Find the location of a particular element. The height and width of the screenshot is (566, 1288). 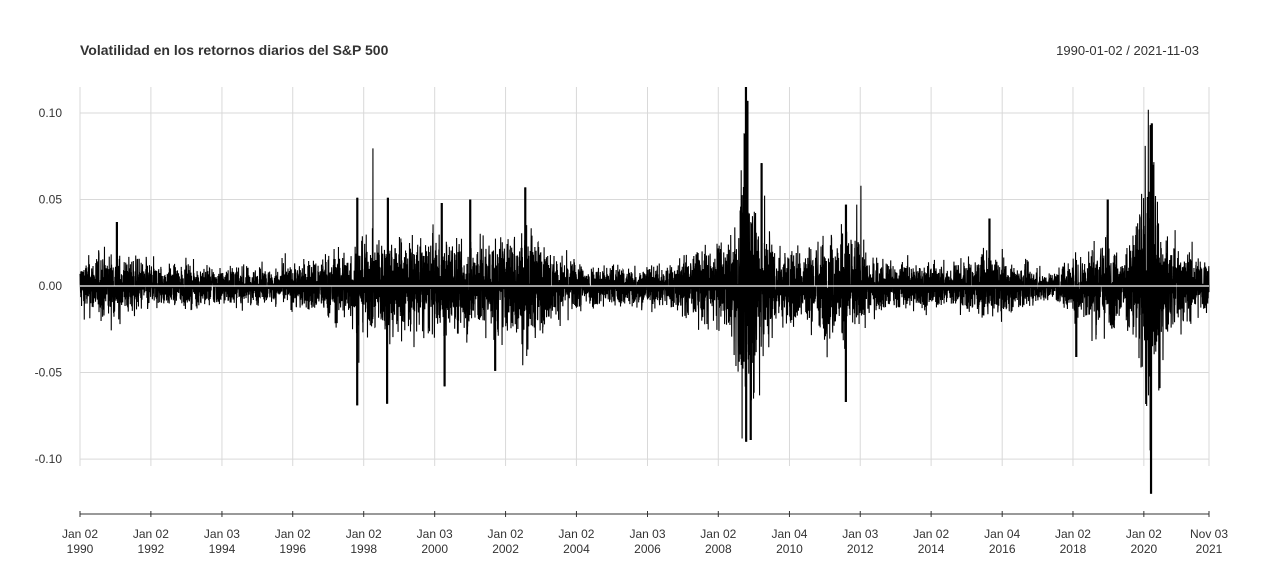

x-tick-label-year: 2002 is located at coordinates (505, 549).